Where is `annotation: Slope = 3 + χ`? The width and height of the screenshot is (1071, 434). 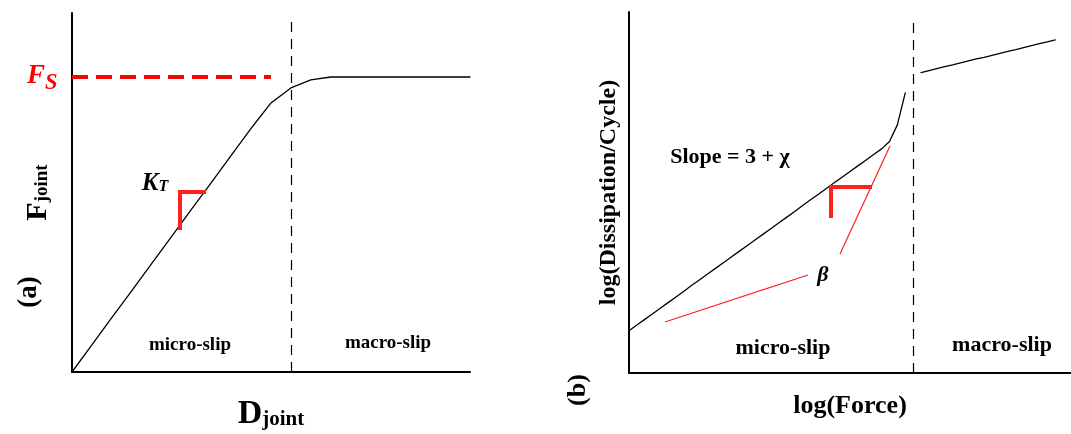
annotation: Slope = 3 + χ is located at coordinates (730, 155).